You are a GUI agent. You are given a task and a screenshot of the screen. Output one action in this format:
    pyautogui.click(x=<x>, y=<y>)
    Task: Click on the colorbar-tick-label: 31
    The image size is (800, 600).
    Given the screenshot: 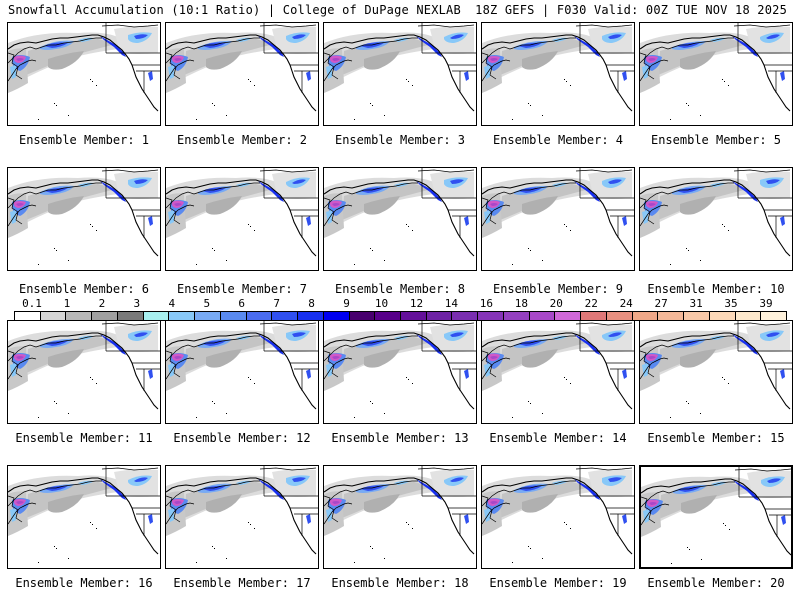 What is the action you would take?
    pyautogui.click(x=696, y=303)
    